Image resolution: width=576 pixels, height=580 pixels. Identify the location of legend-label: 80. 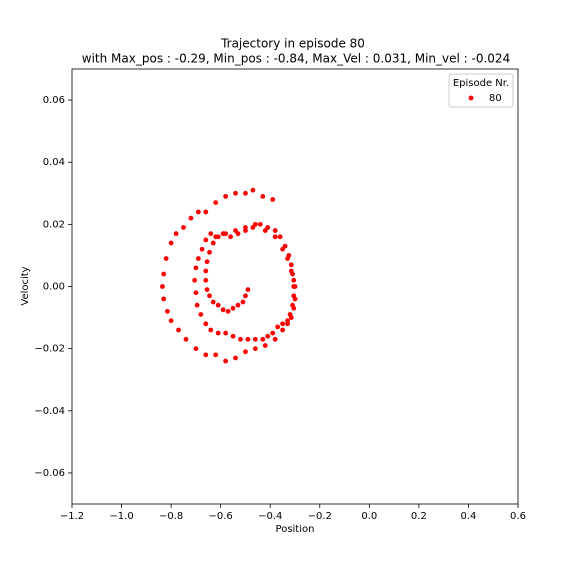
(495, 98).